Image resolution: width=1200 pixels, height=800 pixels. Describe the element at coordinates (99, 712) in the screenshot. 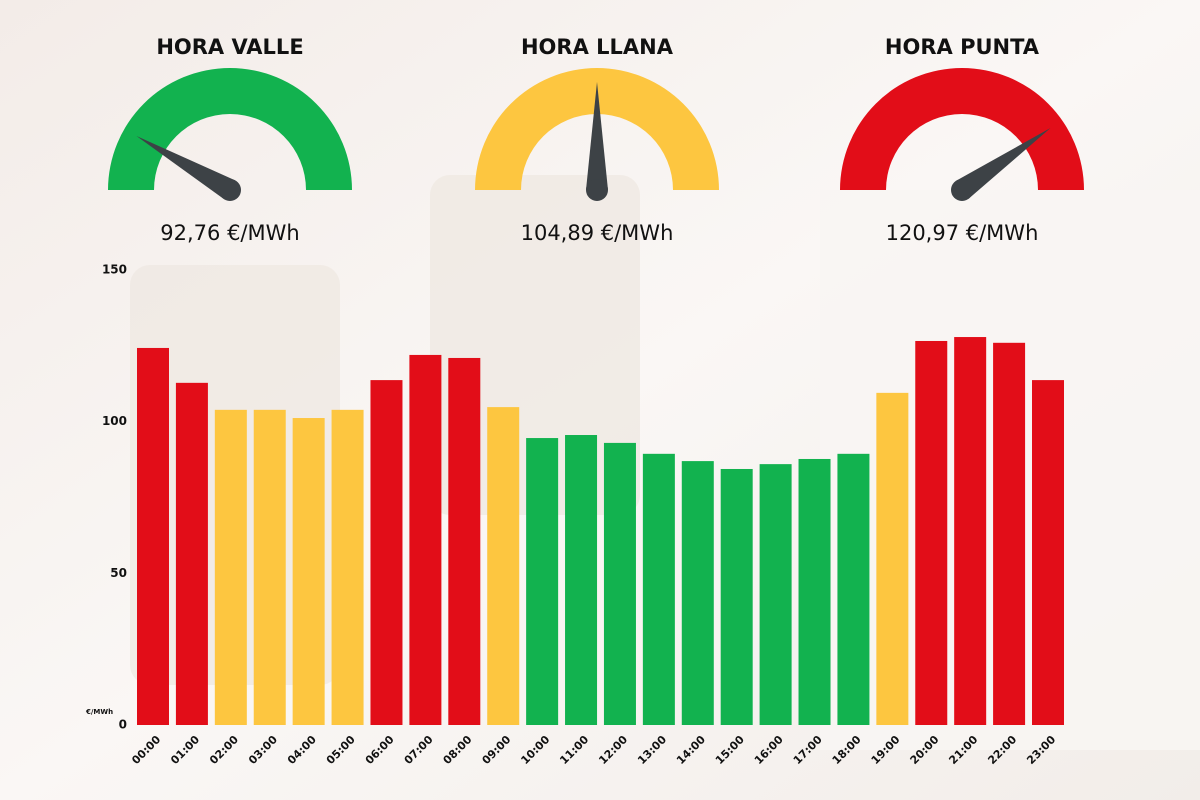

I see `y-axis-label: €/MWh` at that location.